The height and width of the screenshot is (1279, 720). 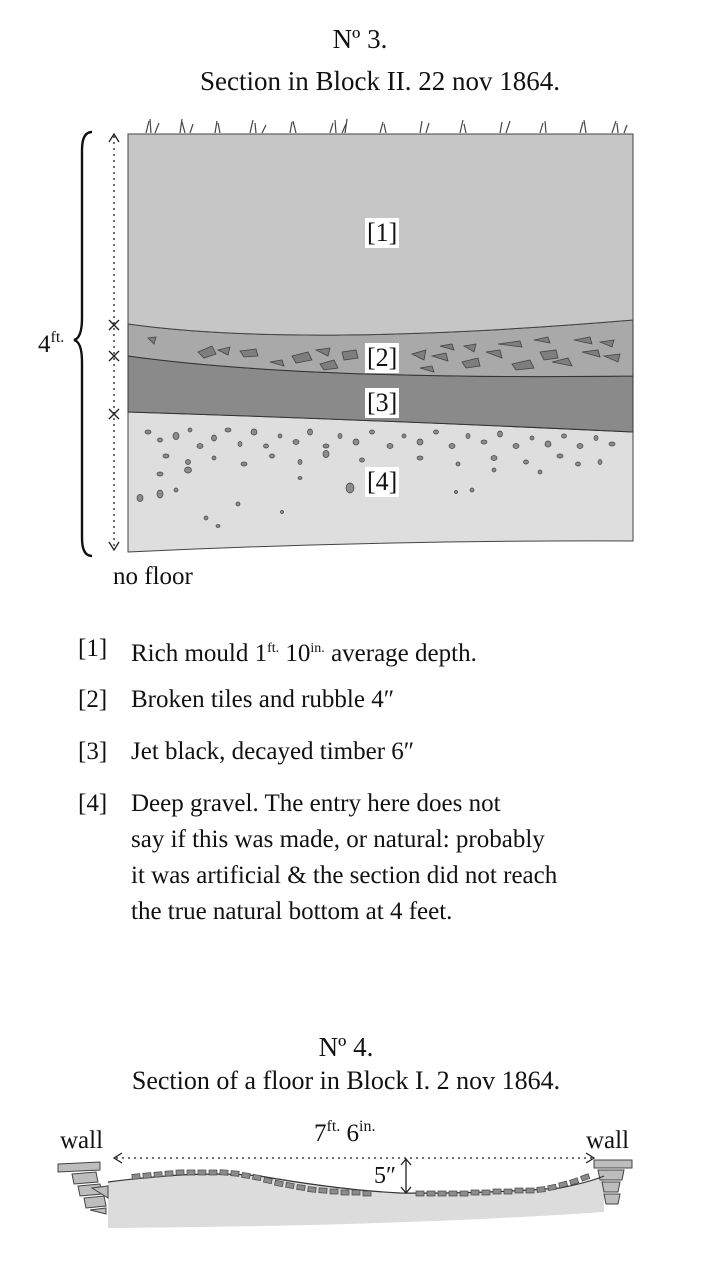 I want to click on span-in: 6, so click(x=349, y=1133).